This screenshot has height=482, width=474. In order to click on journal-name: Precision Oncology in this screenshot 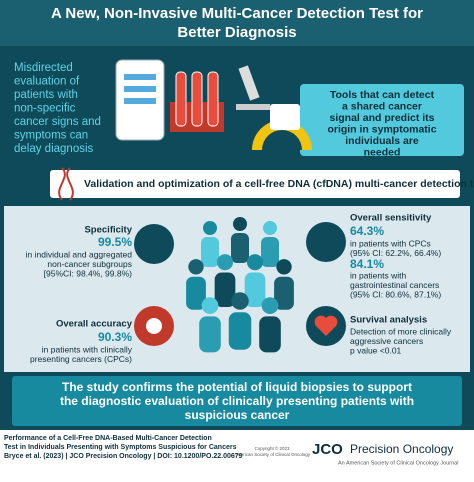, I will do `click(401, 449)`.